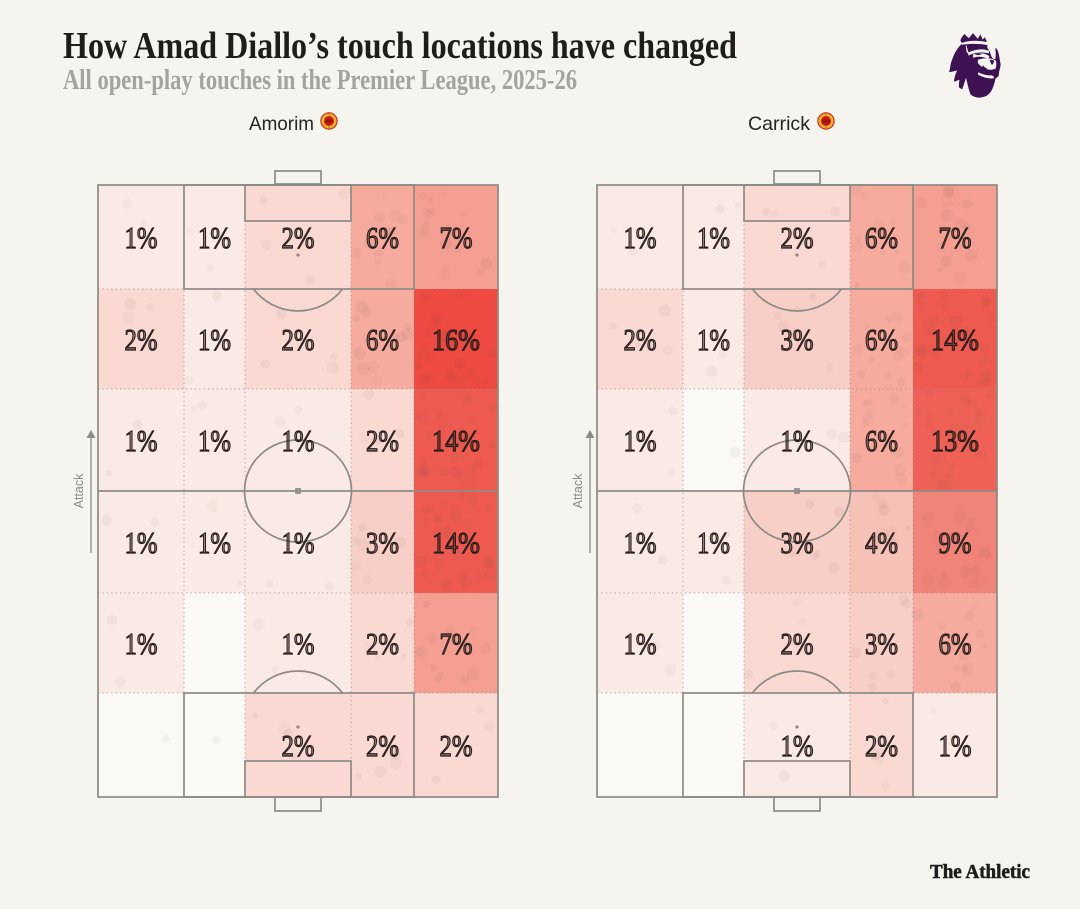 Image resolution: width=1080 pixels, height=909 pixels. What do you see at coordinates (456, 339) in the screenshot?
I see `svg-text: 16%` at bounding box center [456, 339].